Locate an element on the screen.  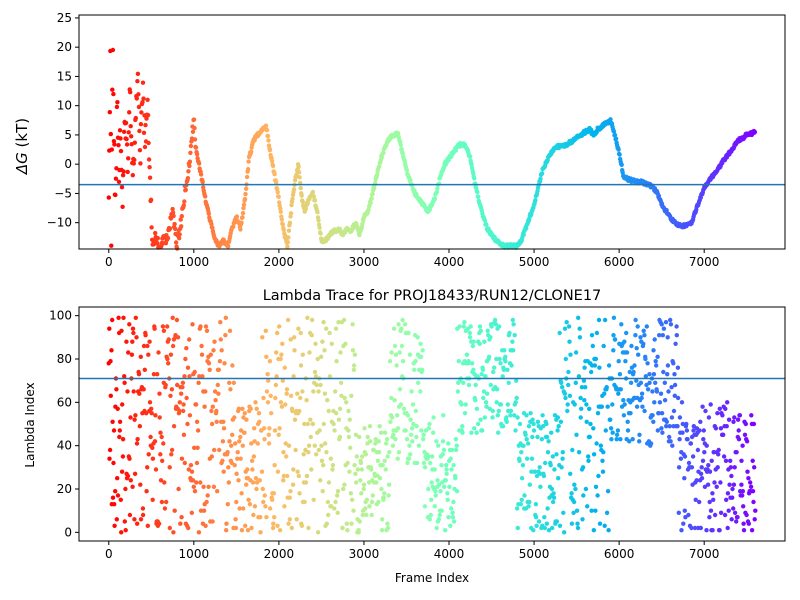
delta-g-y-tick-label: 20 is located at coordinates (64, 47).